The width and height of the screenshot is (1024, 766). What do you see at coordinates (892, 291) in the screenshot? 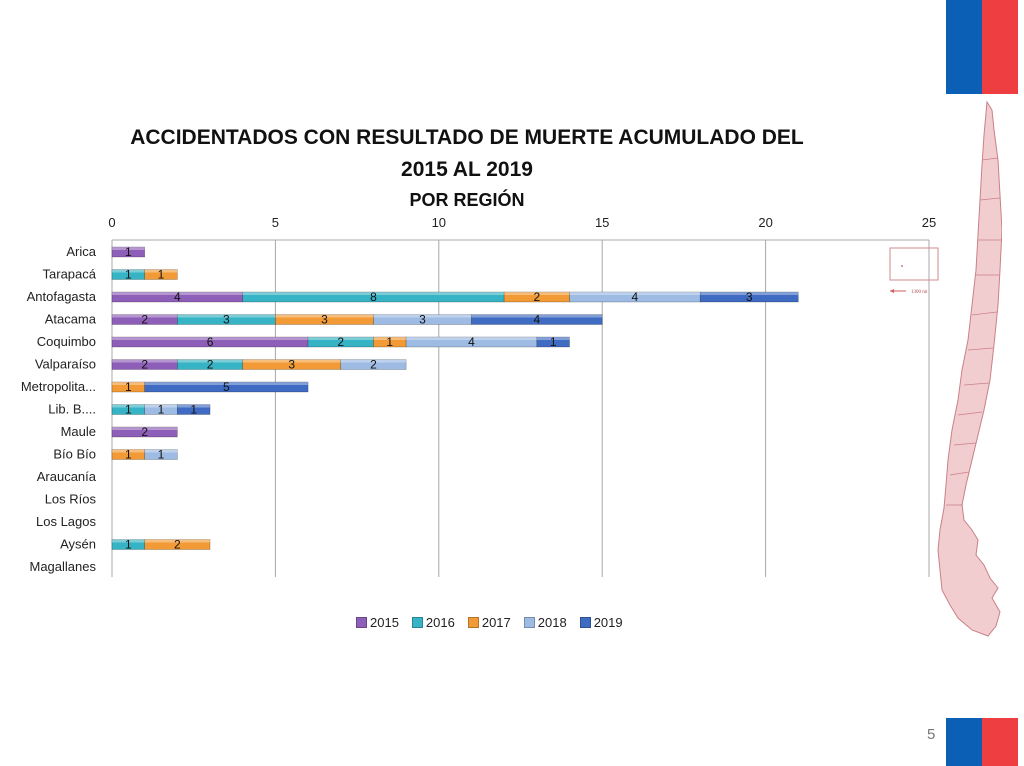
I see `inset-arrowhead-icon` at bounding box center [892, 291].